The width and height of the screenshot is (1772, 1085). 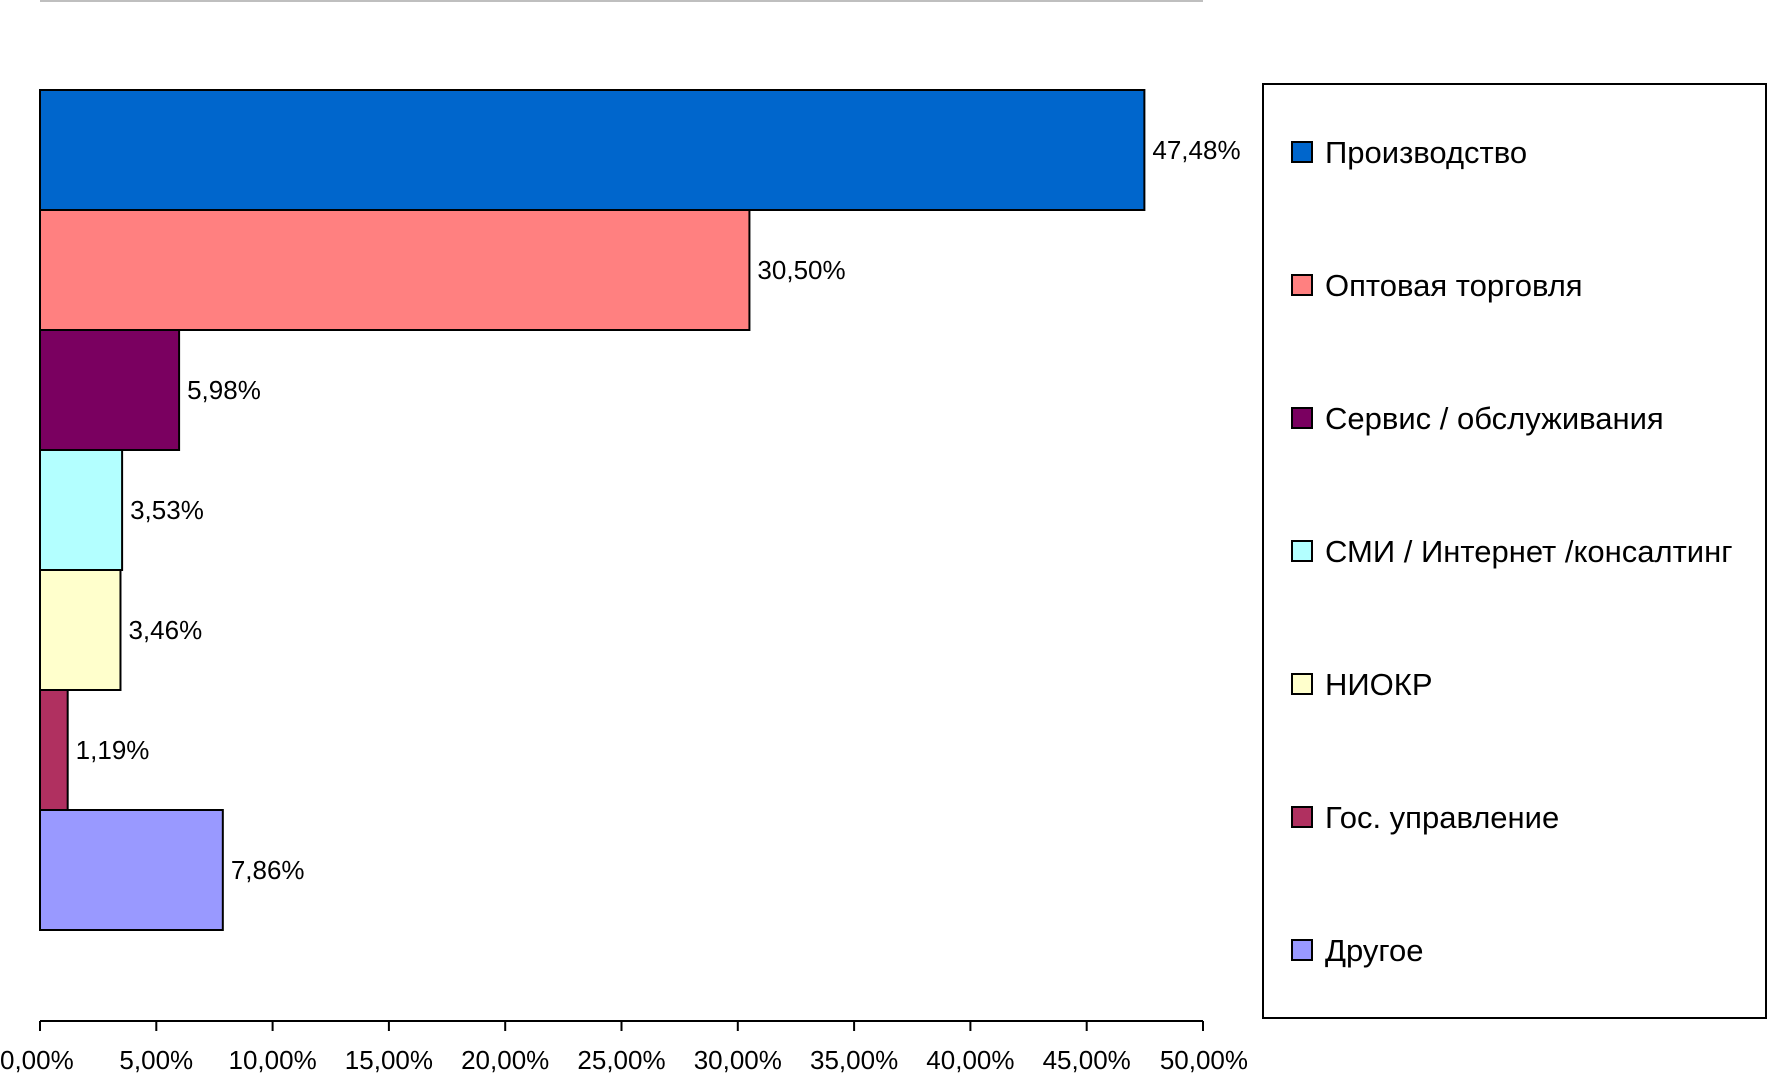 I want to click on x-tick-label-7: 35,00%, so click(x=854, y=1060).